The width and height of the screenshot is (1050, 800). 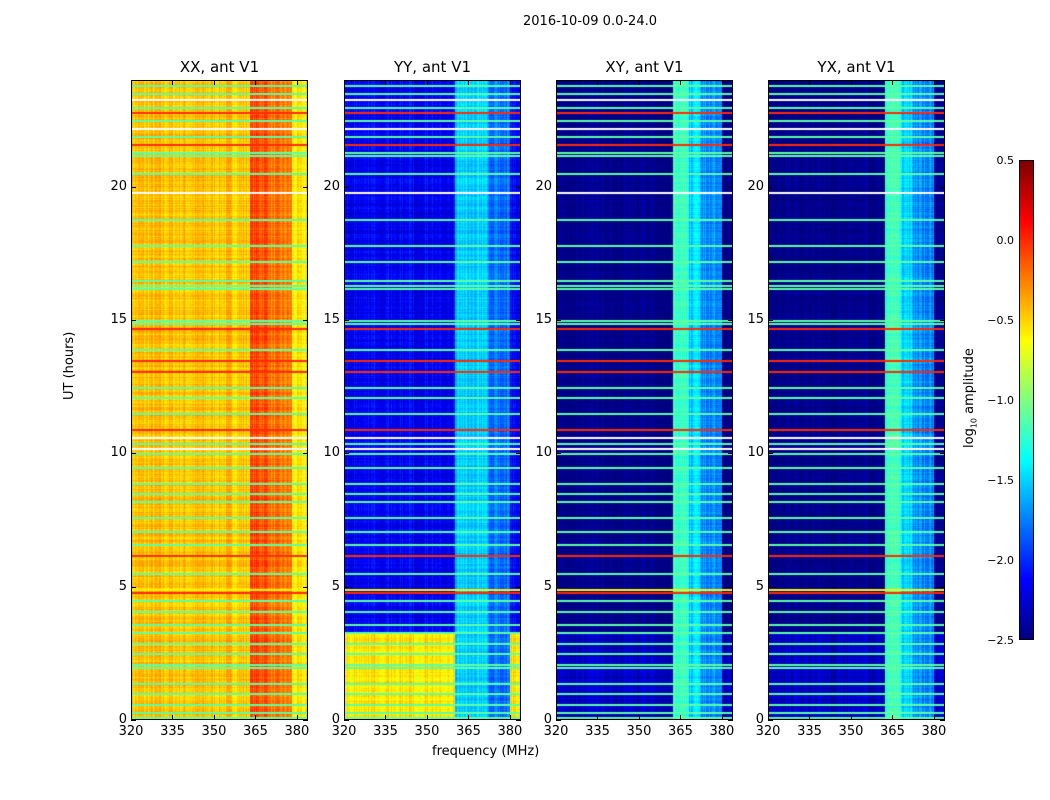 What do you see at coordinates (69, 365) in the screenshot?
I see `y-axis-label: UT (hours)` at bounding box center [69, 365].